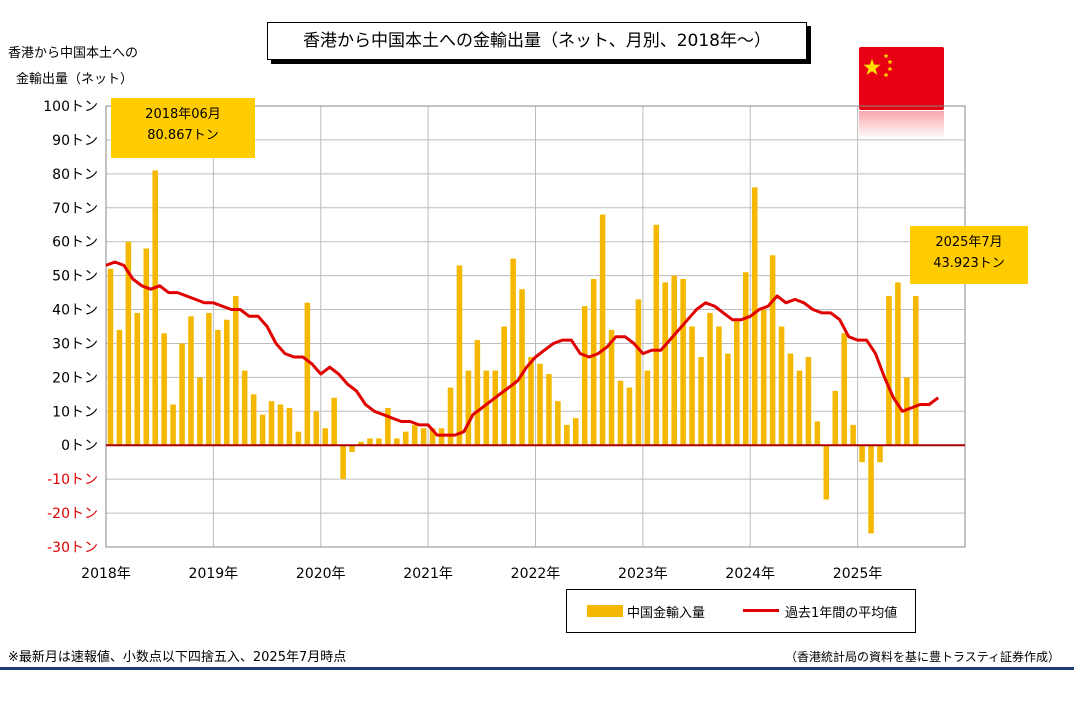 The image size is (1074, 707). What do you see at coordinates (75, 79) in the screenshot?
I see `y-axis-title-line2: 金輸出量（ネット）` at bounding box center [75, 79].